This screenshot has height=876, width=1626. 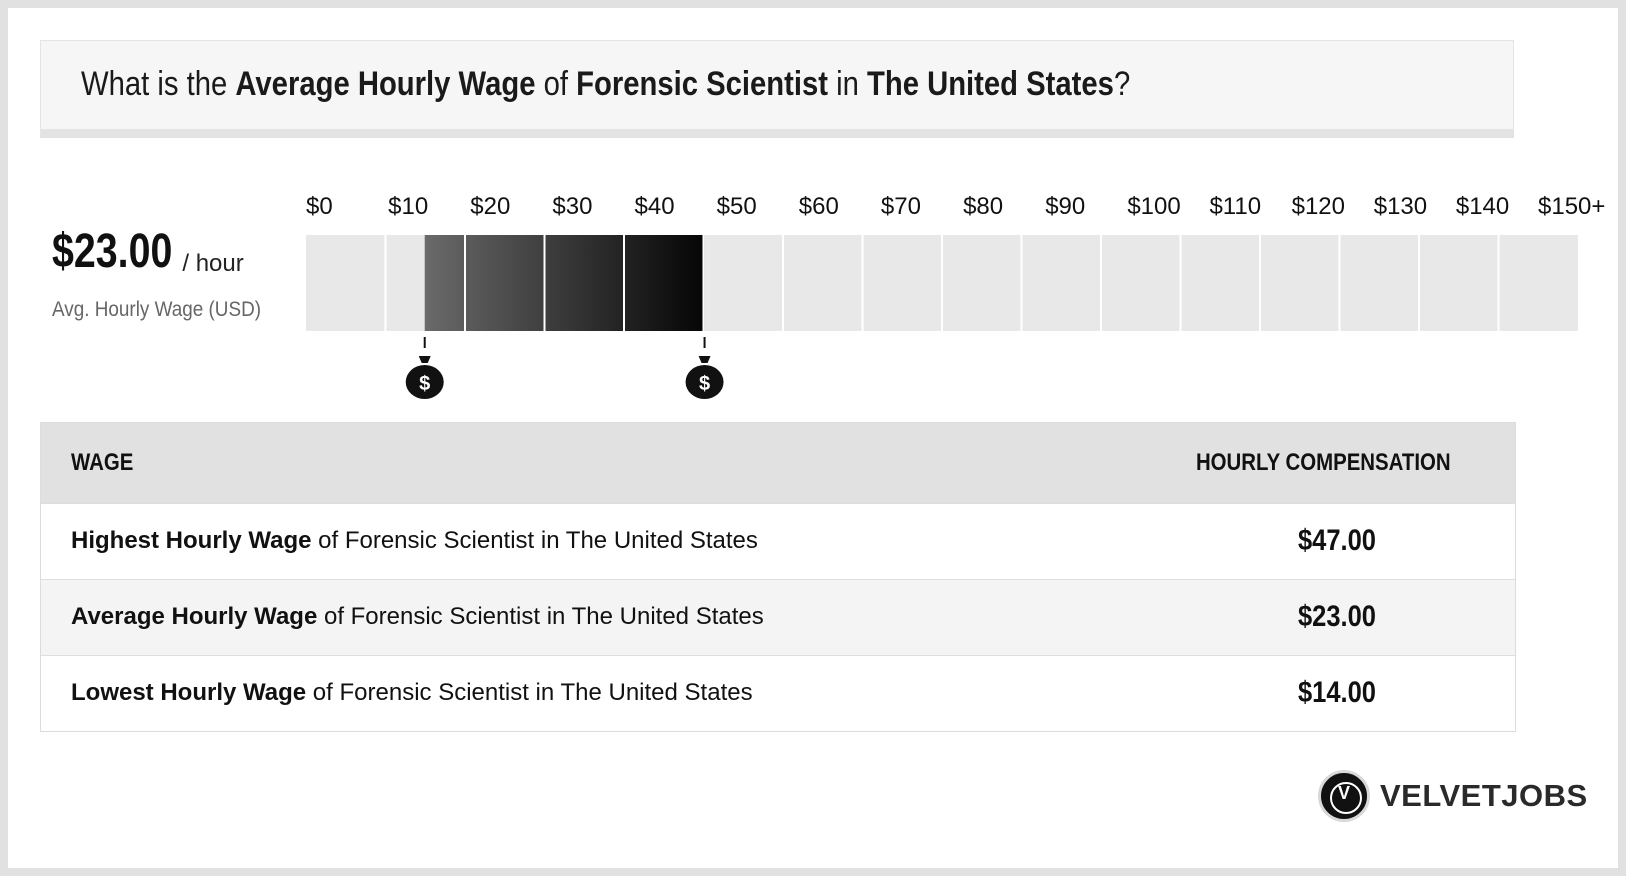 What do you see at coordinates (655, 206) in the screenshot?
I see `tick-label: $40` at bounding box center [655, 206].